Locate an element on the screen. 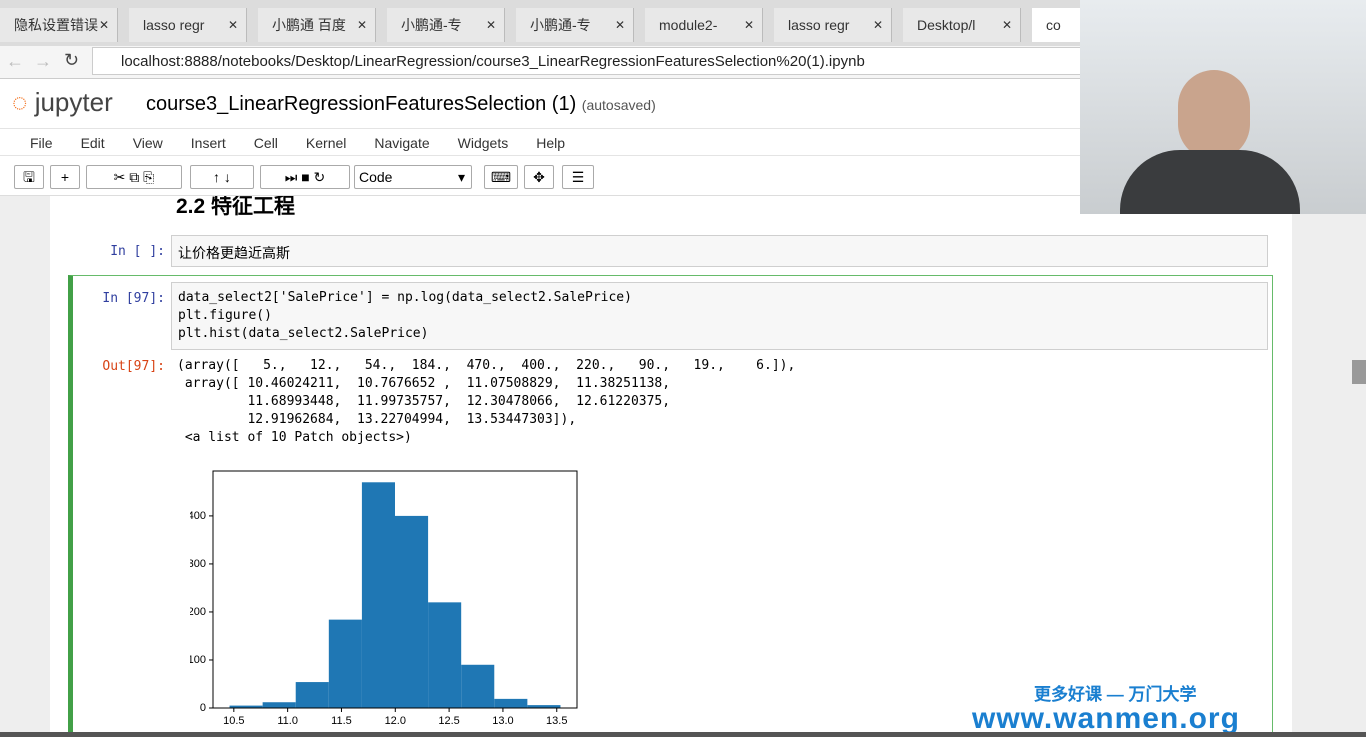 The height and width of the screenshot is (737, 1366). browser-tab: module2- is located at coordinates (704, 25).